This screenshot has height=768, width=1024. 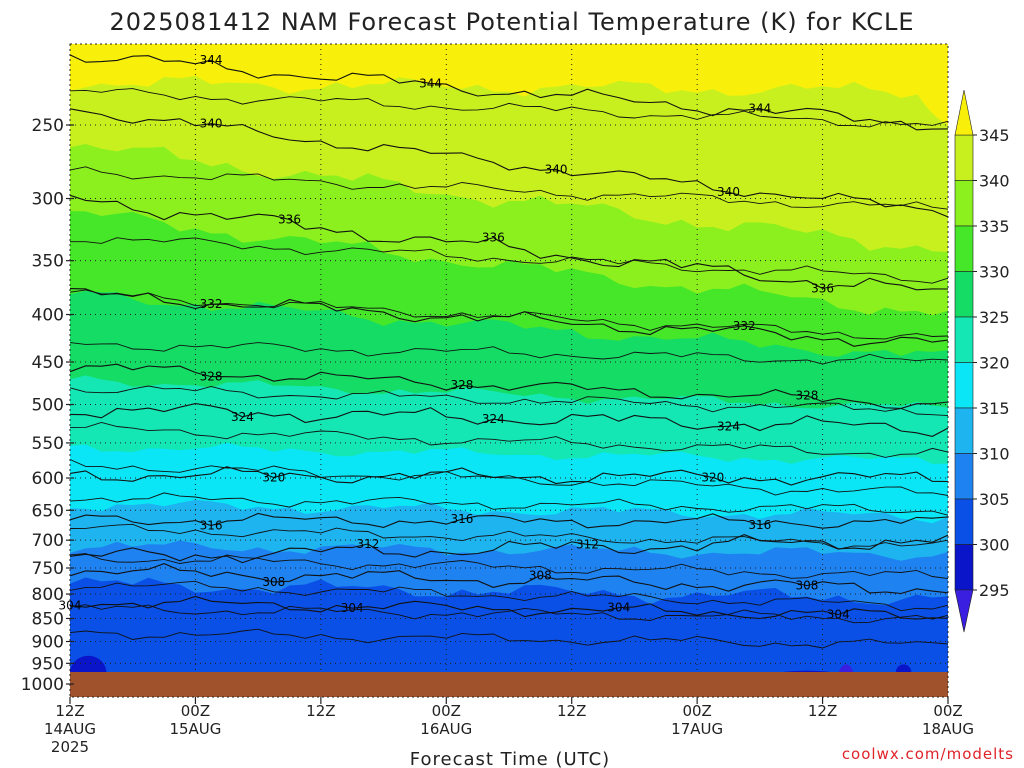 I want to click on contour-label-340-2: 340, so click(x=728, y=192).